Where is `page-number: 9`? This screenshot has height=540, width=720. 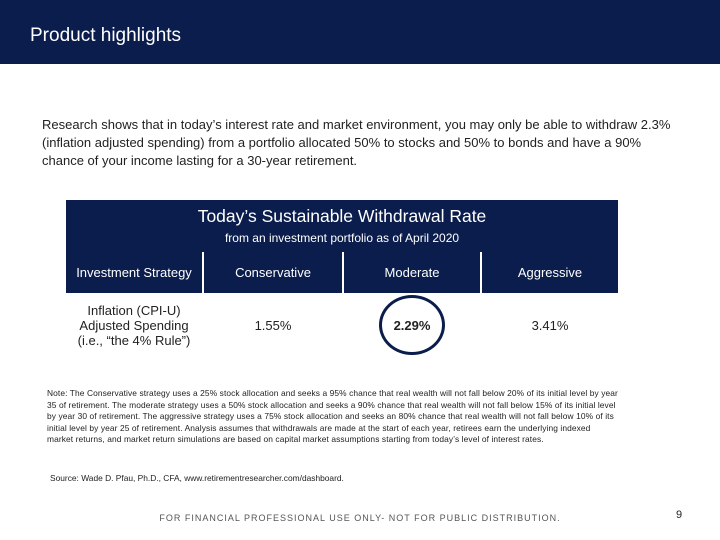
page-number: 9 is located at coordinates (679, 515).